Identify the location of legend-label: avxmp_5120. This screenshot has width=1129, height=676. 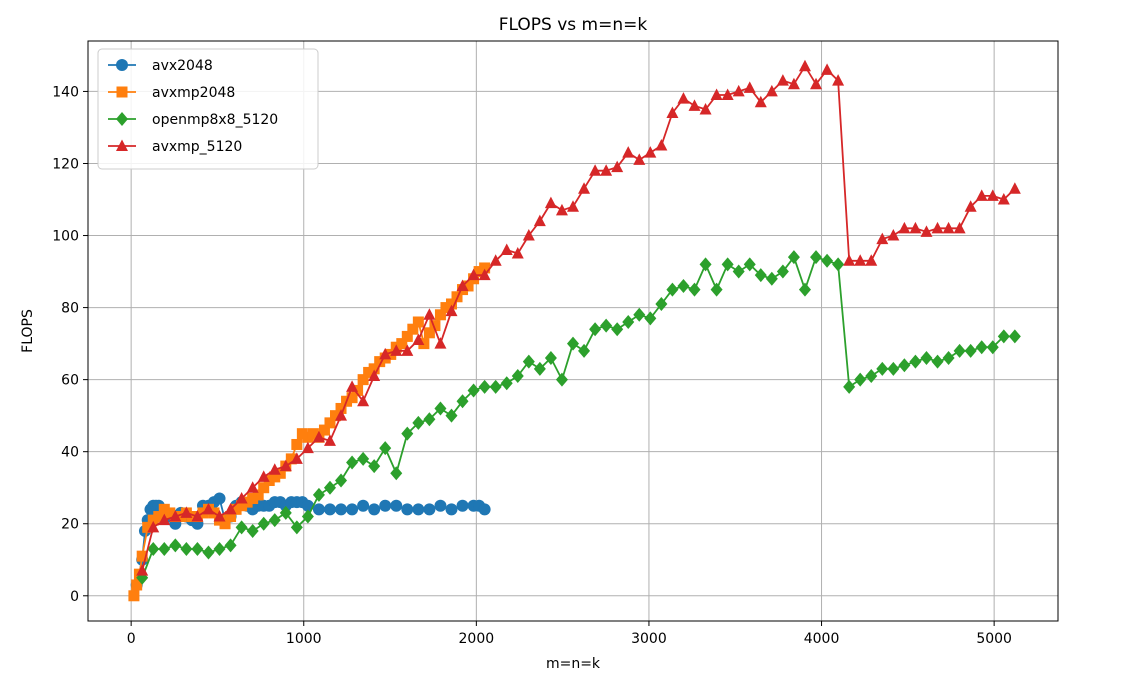
(197, 147).